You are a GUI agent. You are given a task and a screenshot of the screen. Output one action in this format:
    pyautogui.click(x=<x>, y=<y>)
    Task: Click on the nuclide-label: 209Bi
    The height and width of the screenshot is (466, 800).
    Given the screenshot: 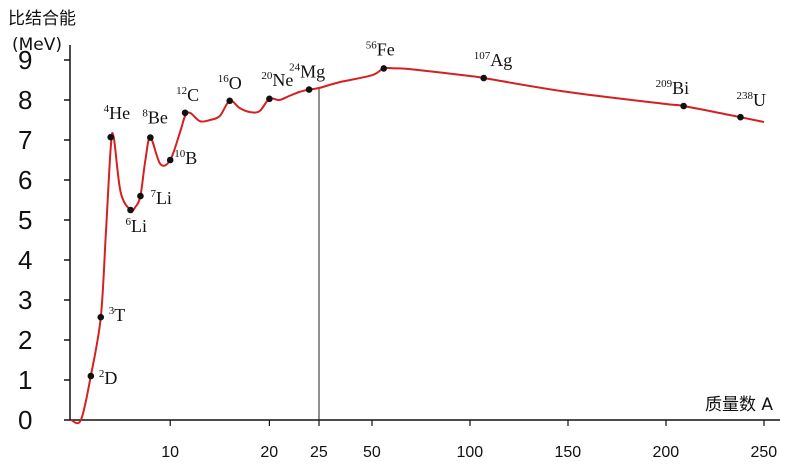 What is the action you would take?
    pyautogui.click(x=673, y=88)
    